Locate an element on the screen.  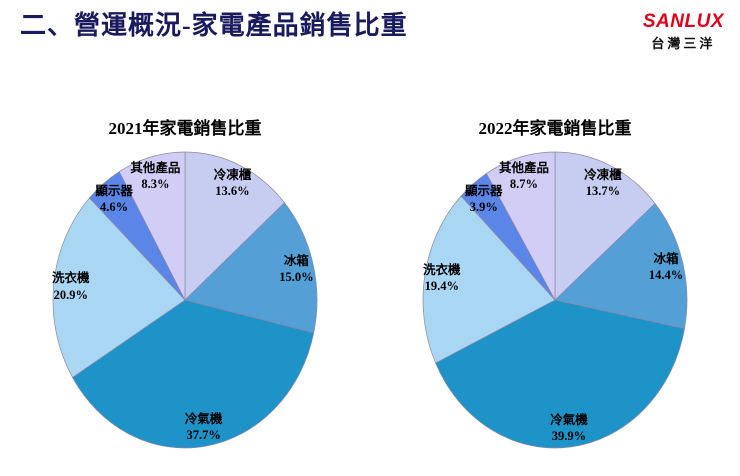
sanlux-logo: SANLUX 台灣三洋 is located at coordinates (683, 31).